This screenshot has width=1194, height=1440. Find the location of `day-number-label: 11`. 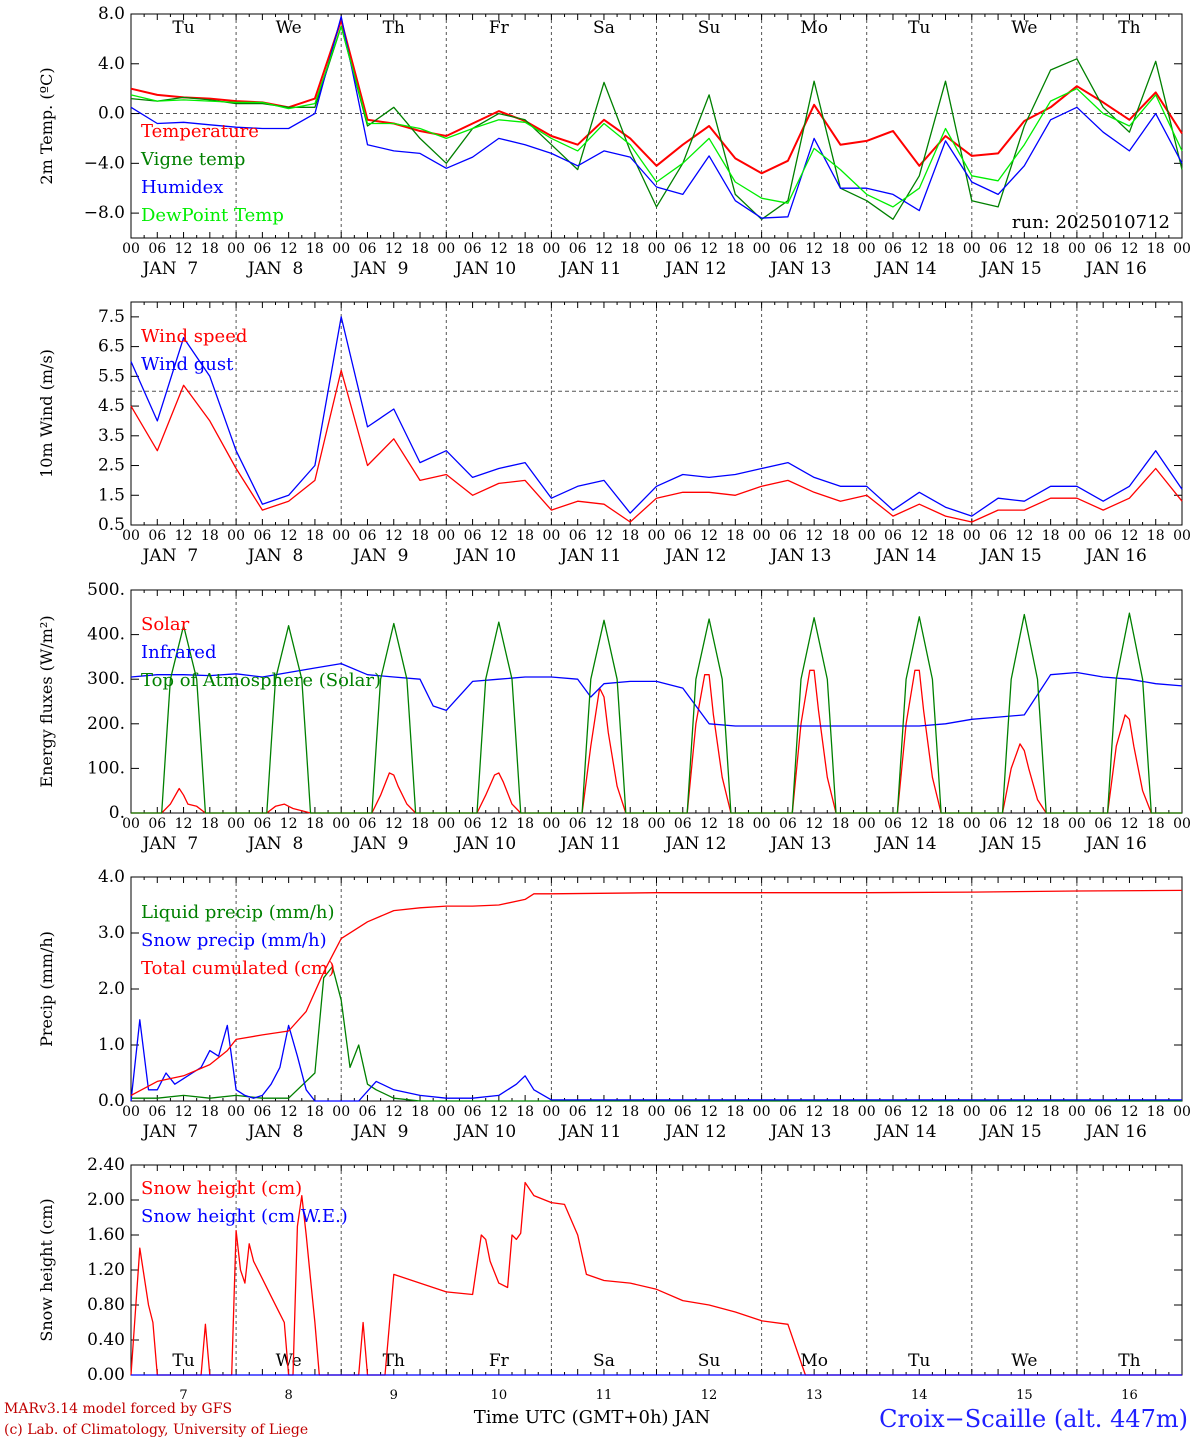

day-number-label: 11 is located at coordinates (604, 1395).